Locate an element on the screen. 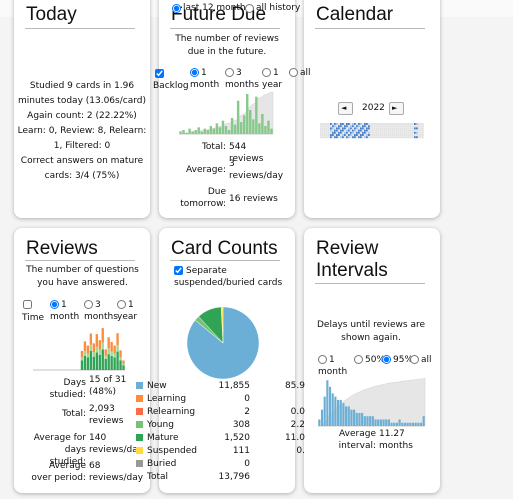  stat-value: 2,093 reviews is located at coordinates (106, 415).